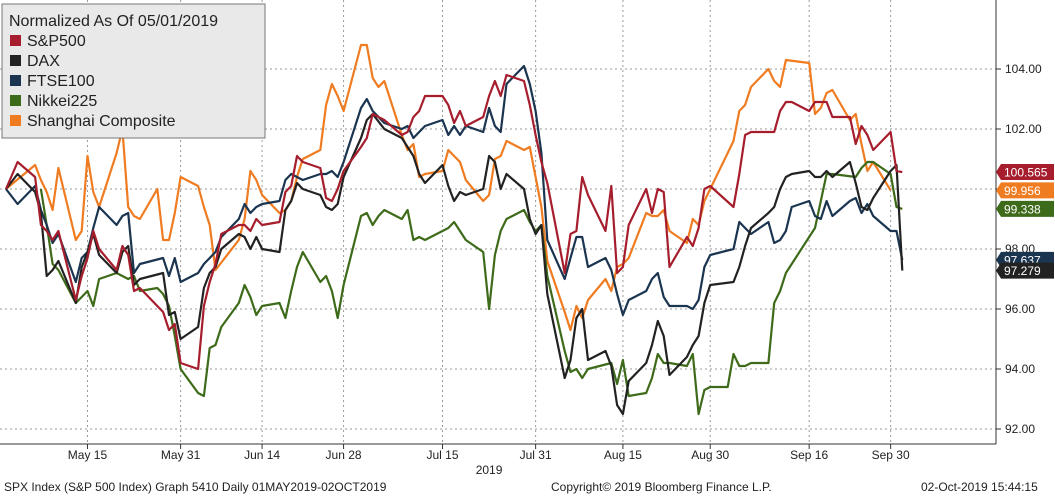  Describe the element at coordinates (101, 121) in the screenshot. I see `legend-label: Shanghai Composite` at that location.